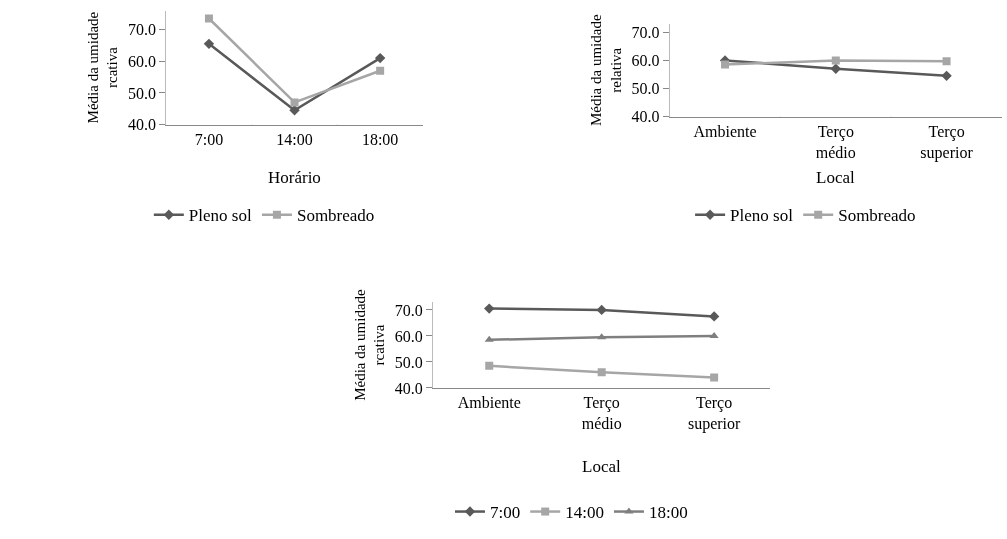 This screenshot has height=539, width=1007. Describe the element at coordinates (606, 70) in the screenshot. I see `y-axis-title: Média da umidade relativa` at that location.